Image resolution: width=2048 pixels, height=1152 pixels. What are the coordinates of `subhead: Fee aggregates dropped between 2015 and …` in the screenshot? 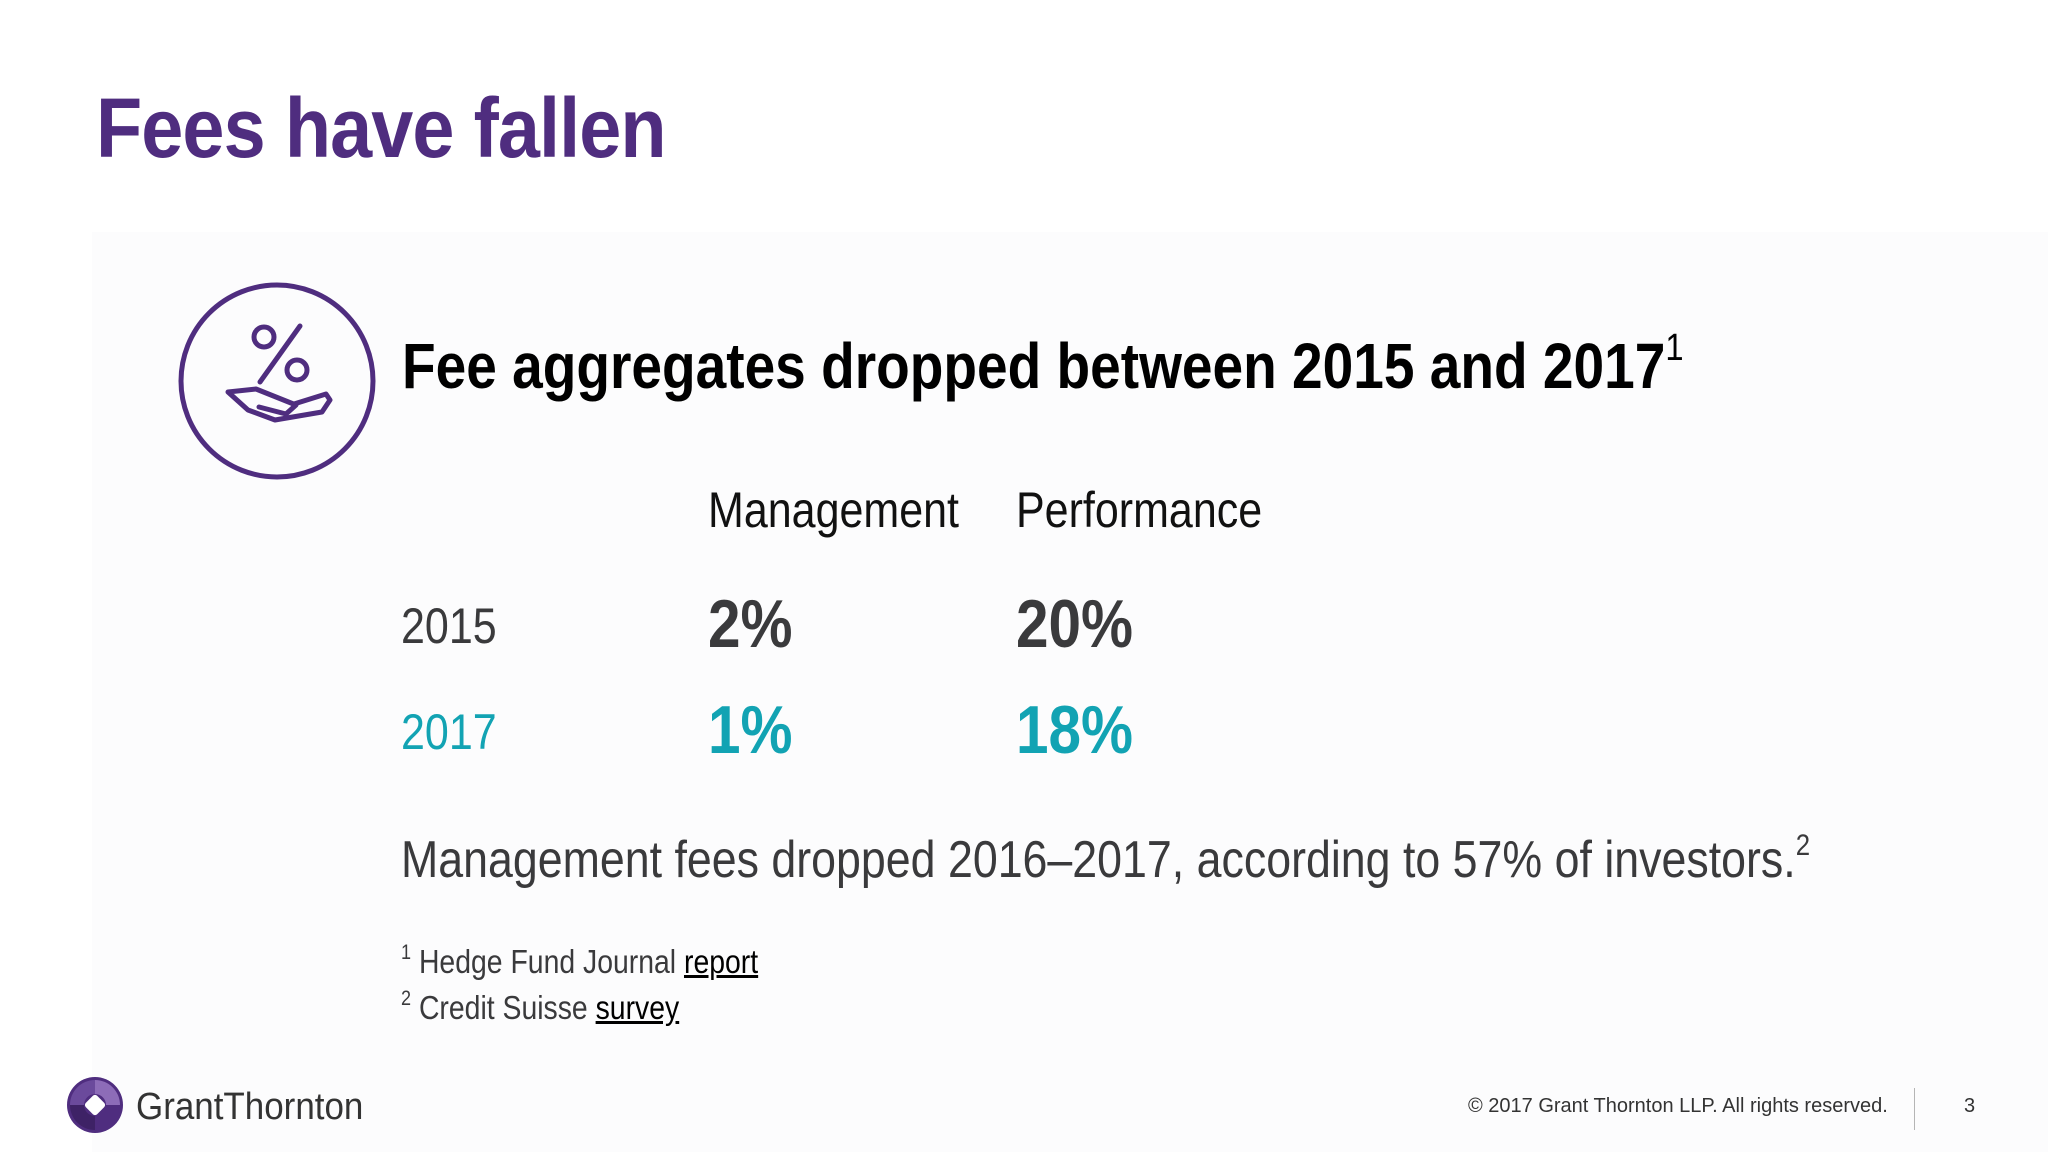 It's located at (1043, 366).